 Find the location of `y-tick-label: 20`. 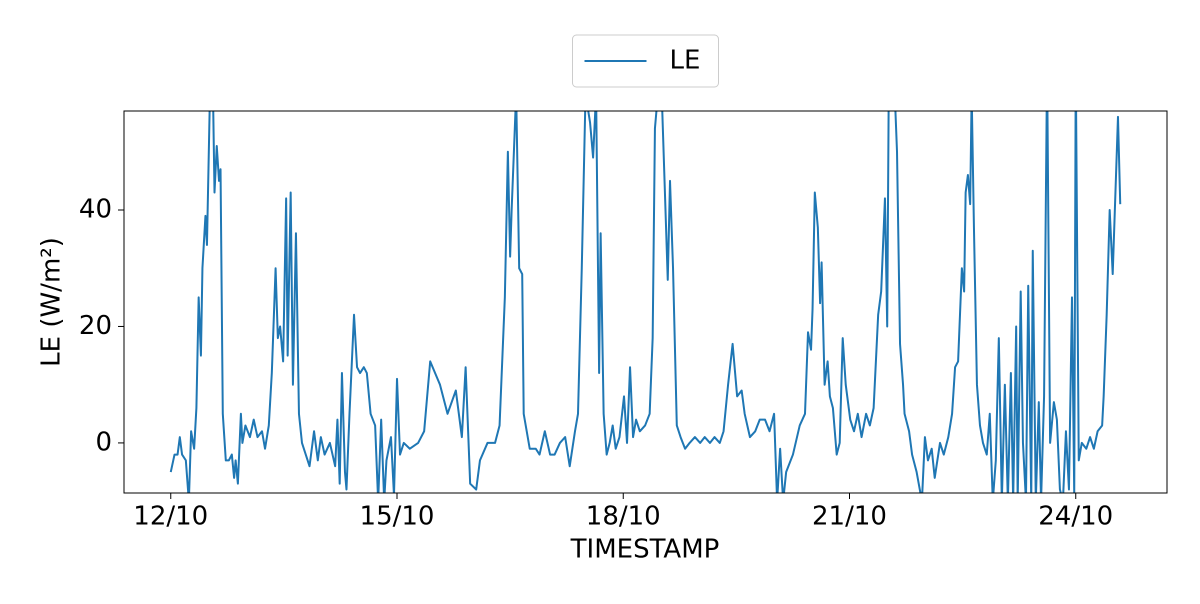

y-tick-label: 20 is located at coordinates (95, 326).